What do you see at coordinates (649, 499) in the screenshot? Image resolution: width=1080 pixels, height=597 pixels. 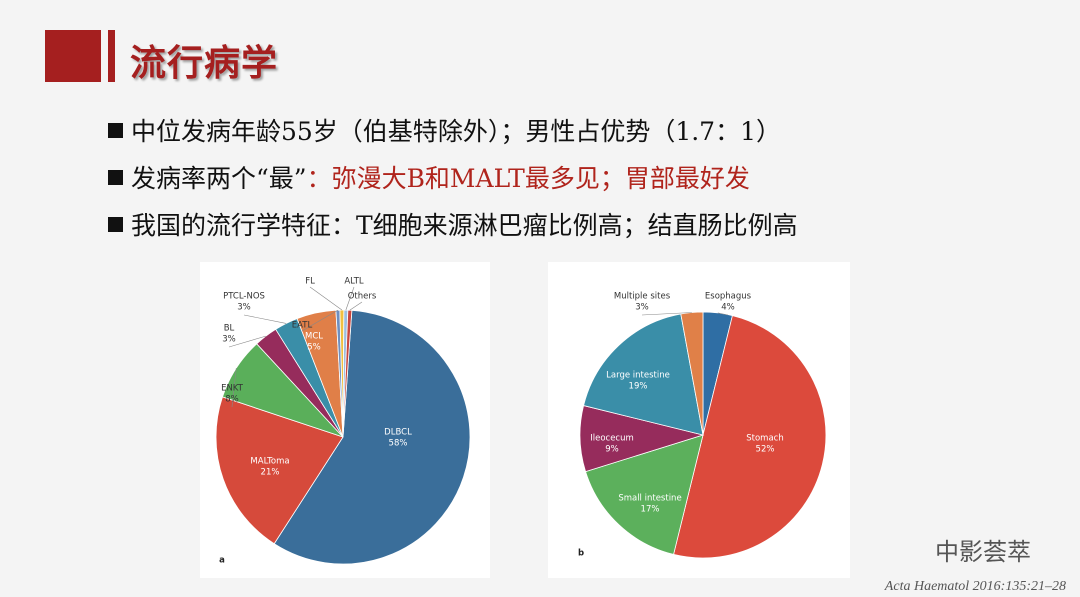 I see `slice-label: Small intestine` at bounding box center [649, 499].